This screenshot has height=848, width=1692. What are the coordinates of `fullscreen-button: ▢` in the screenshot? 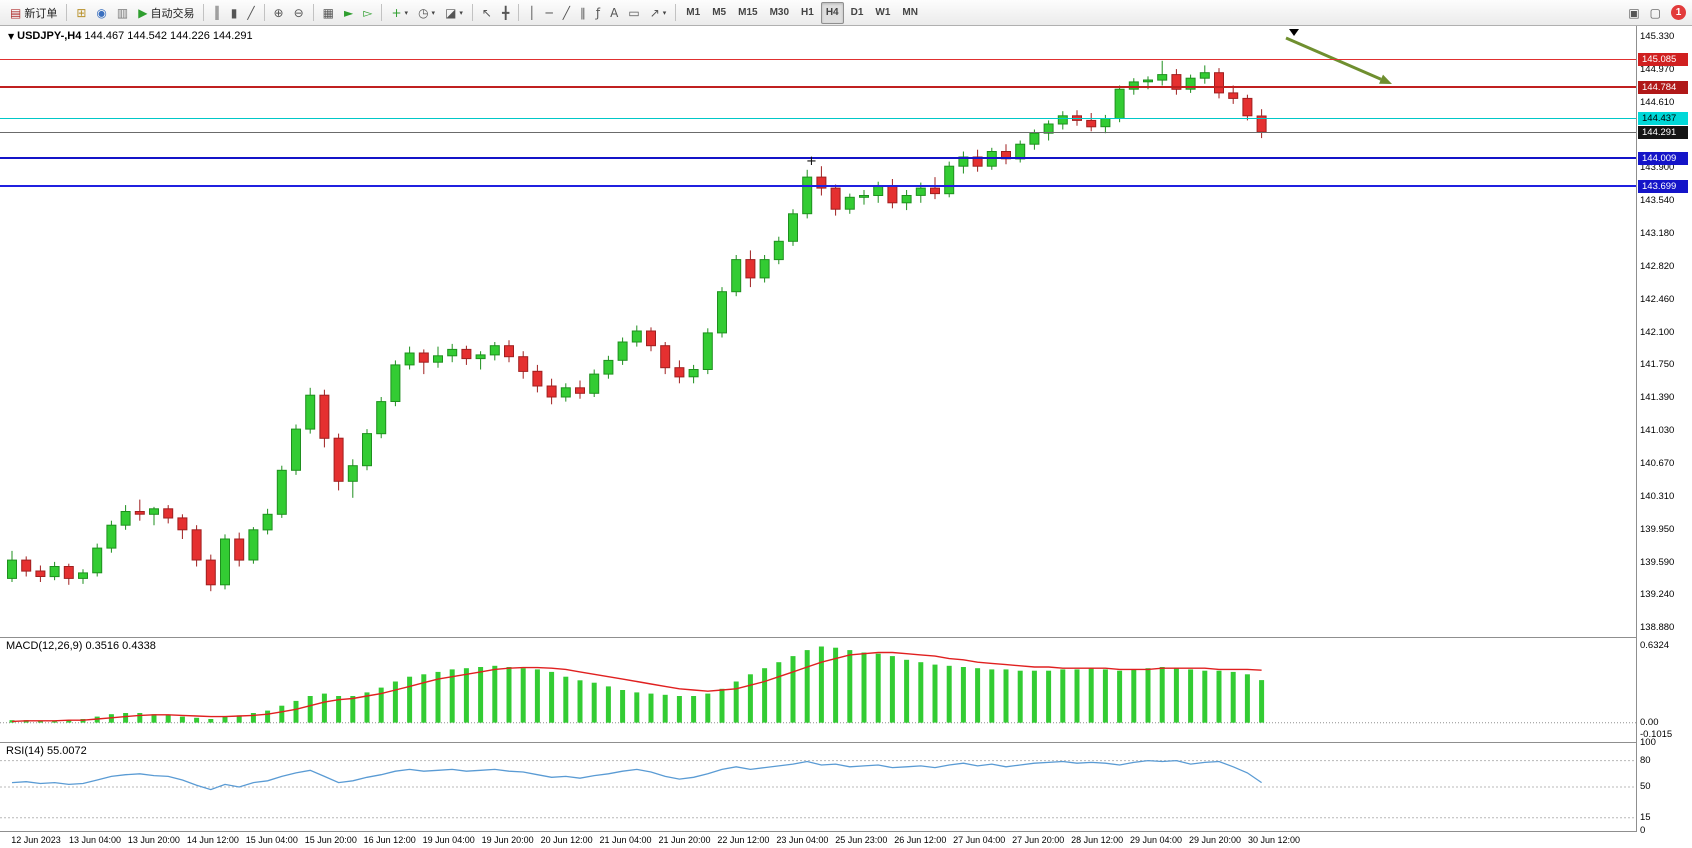 It's located at (1655, 13).